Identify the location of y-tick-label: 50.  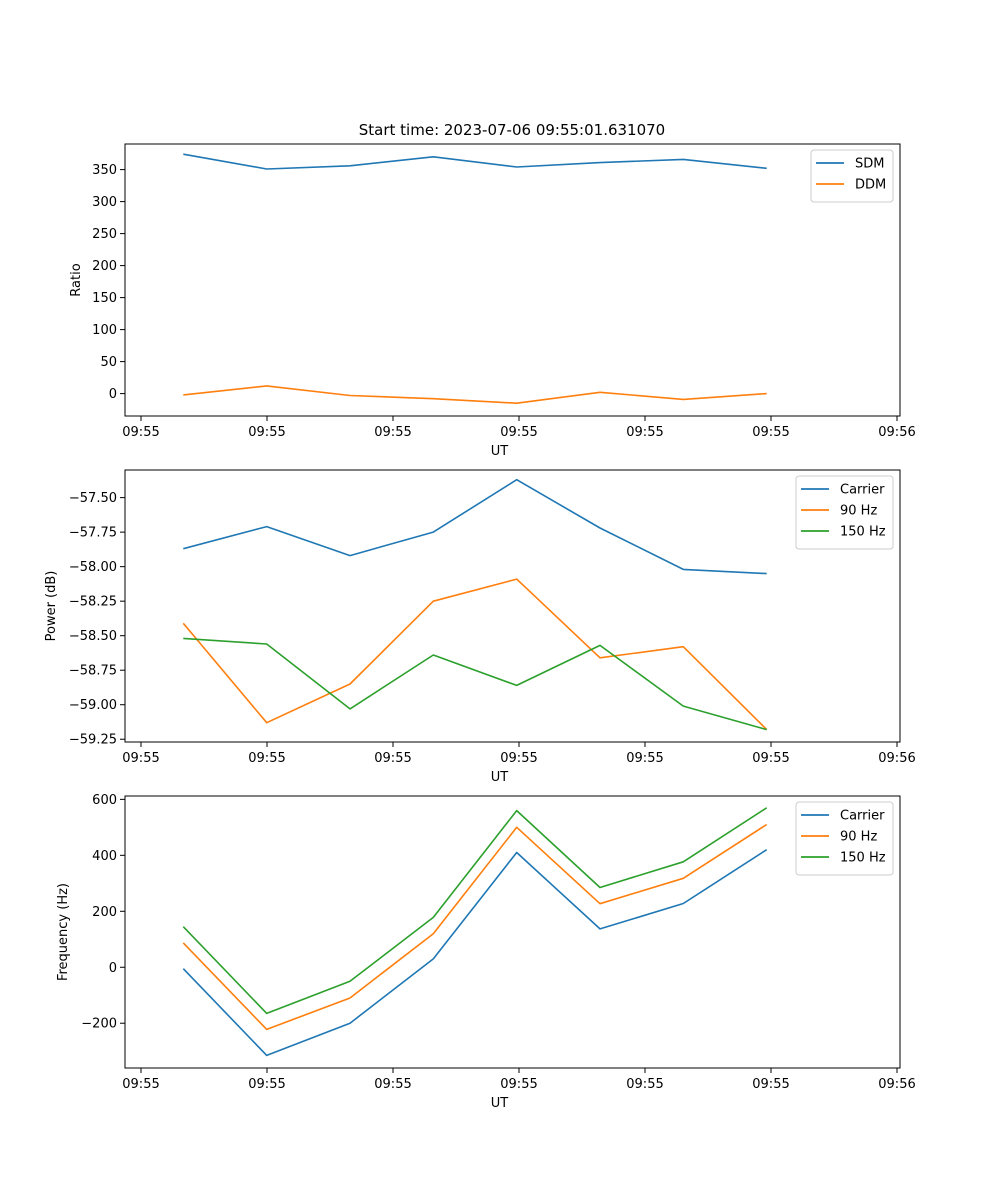
(108, 362).